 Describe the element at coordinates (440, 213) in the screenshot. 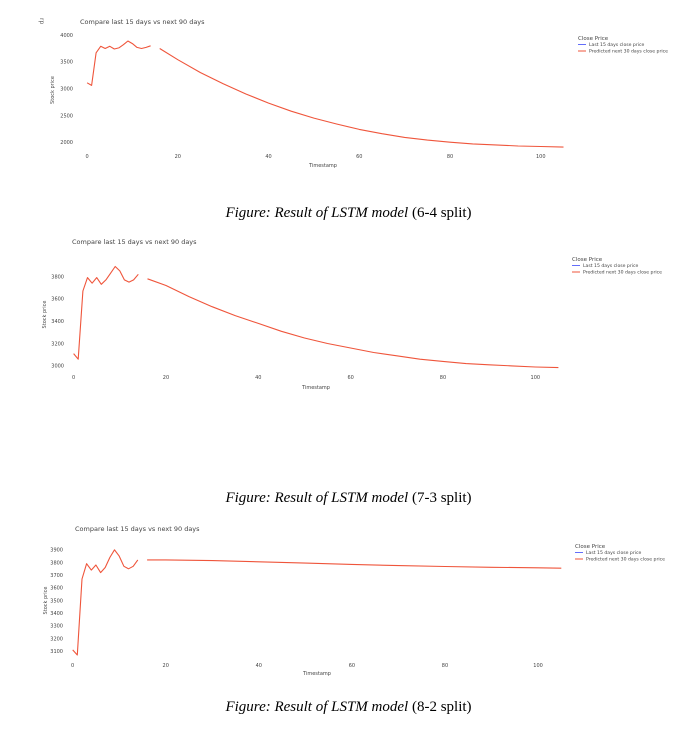

I see `caption-6-4-plain: (6-4 split)` at that location.